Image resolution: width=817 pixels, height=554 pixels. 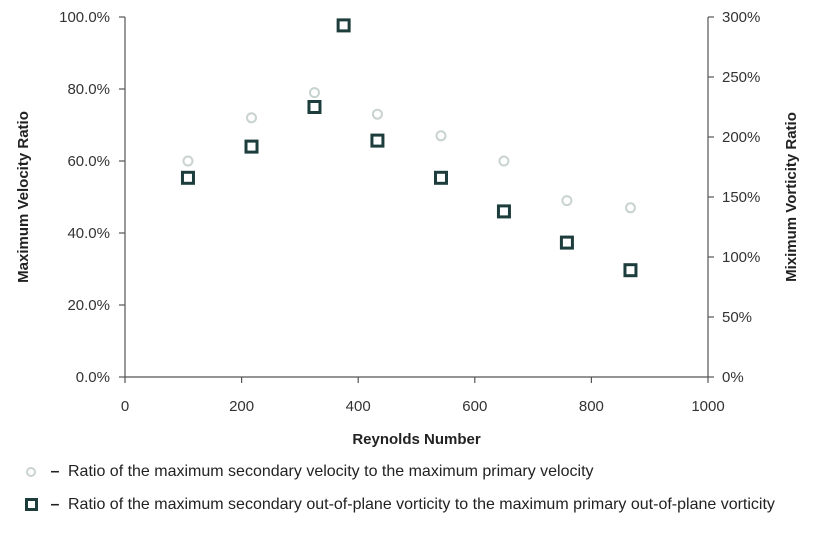 What do you see at coordinates (741, 137) in the screenshot?
I see `y-right-tick-label: 200%` at bounding box center [741, 137].